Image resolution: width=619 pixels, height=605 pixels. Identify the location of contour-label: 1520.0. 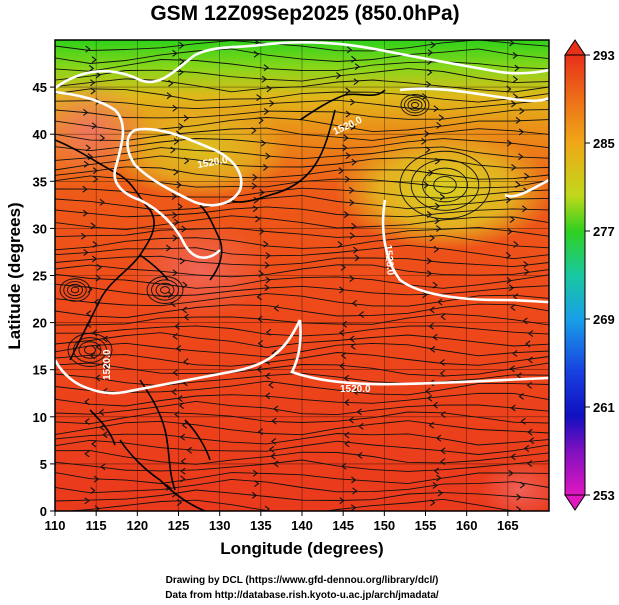
(355, 389).